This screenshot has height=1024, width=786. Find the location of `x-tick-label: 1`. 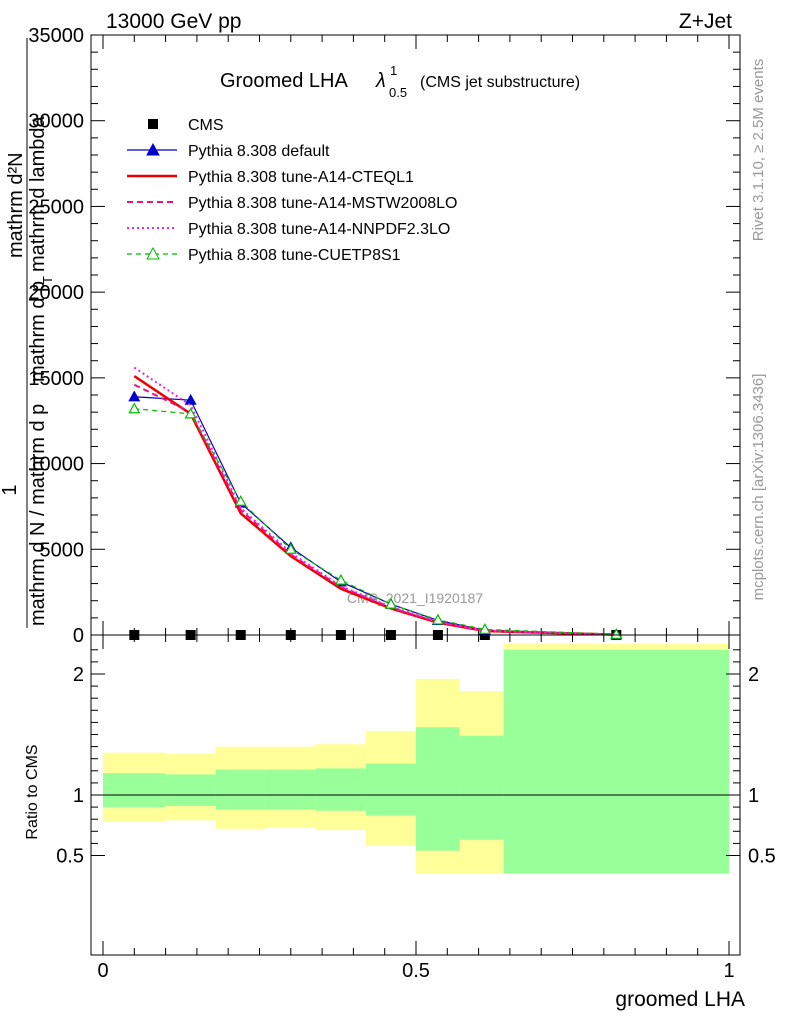

x-tick-label: 1 is located at coordinates (728, 971).